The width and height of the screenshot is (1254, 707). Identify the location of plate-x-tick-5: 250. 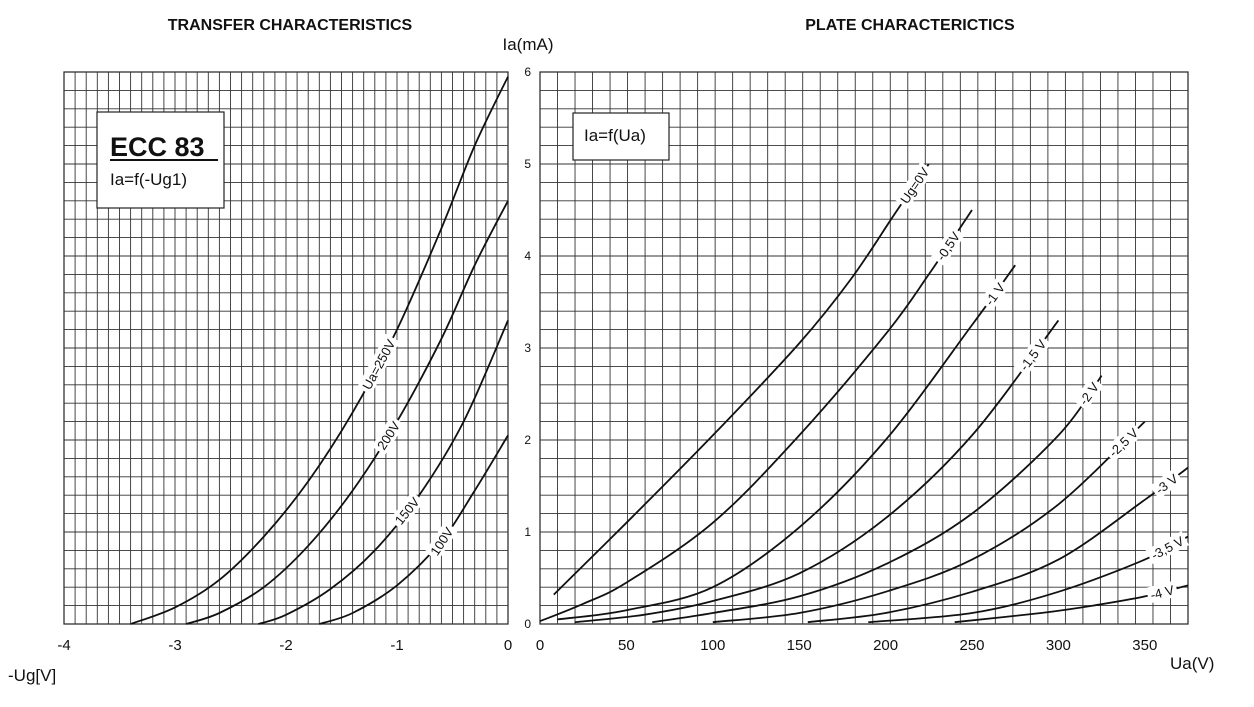
(971, 645).